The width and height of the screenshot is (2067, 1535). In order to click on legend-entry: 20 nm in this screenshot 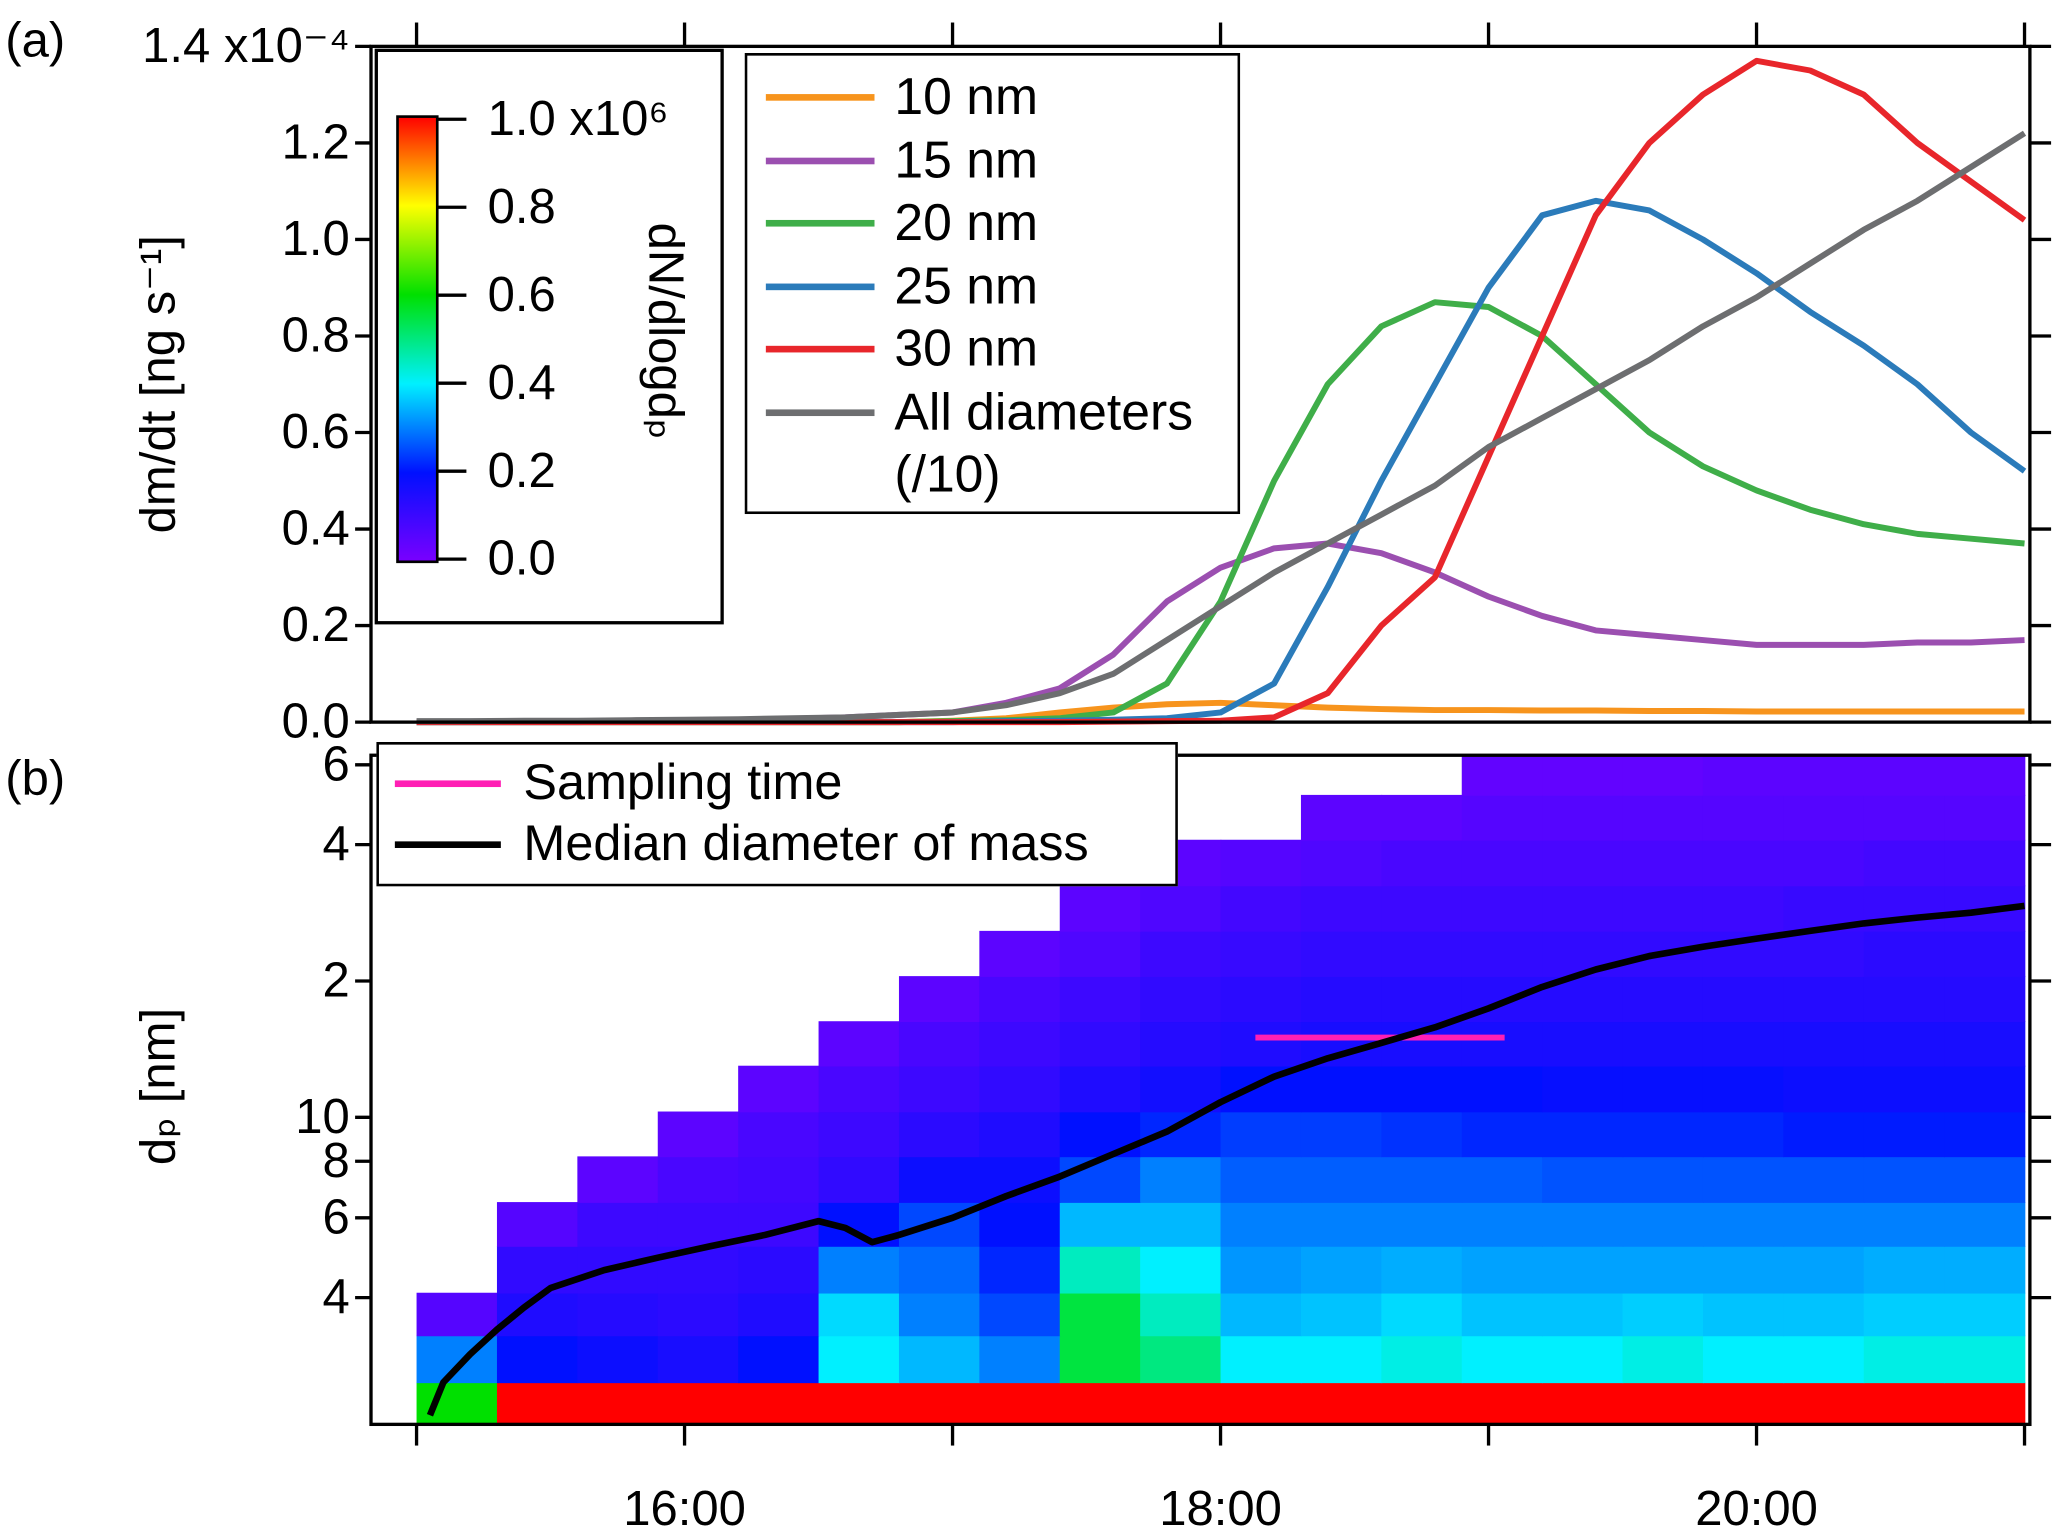, I will do `click(1001, 223)`.